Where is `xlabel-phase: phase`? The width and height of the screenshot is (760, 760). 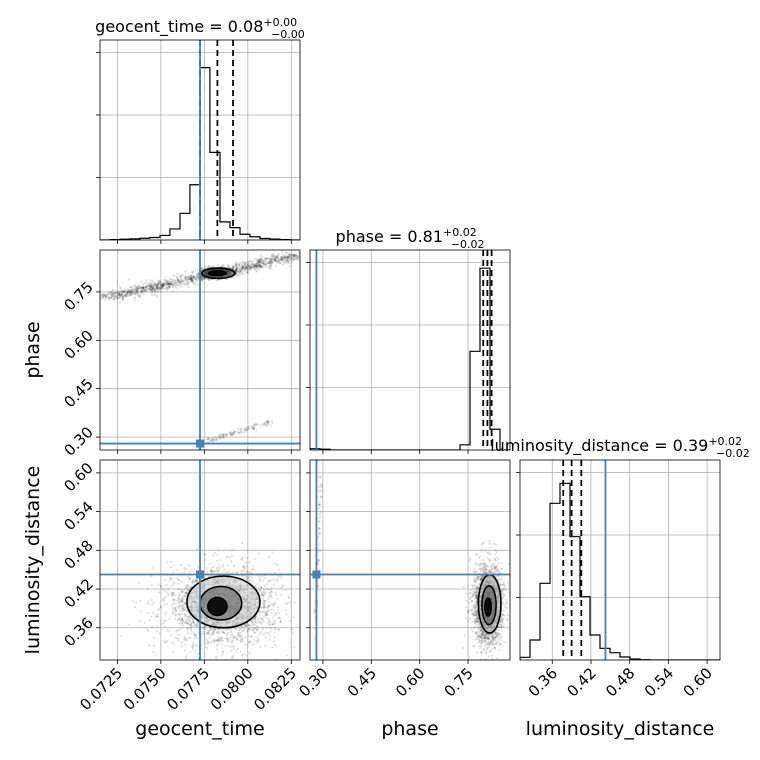
xlabel-phase: phase is located at coordinates (409, 729).